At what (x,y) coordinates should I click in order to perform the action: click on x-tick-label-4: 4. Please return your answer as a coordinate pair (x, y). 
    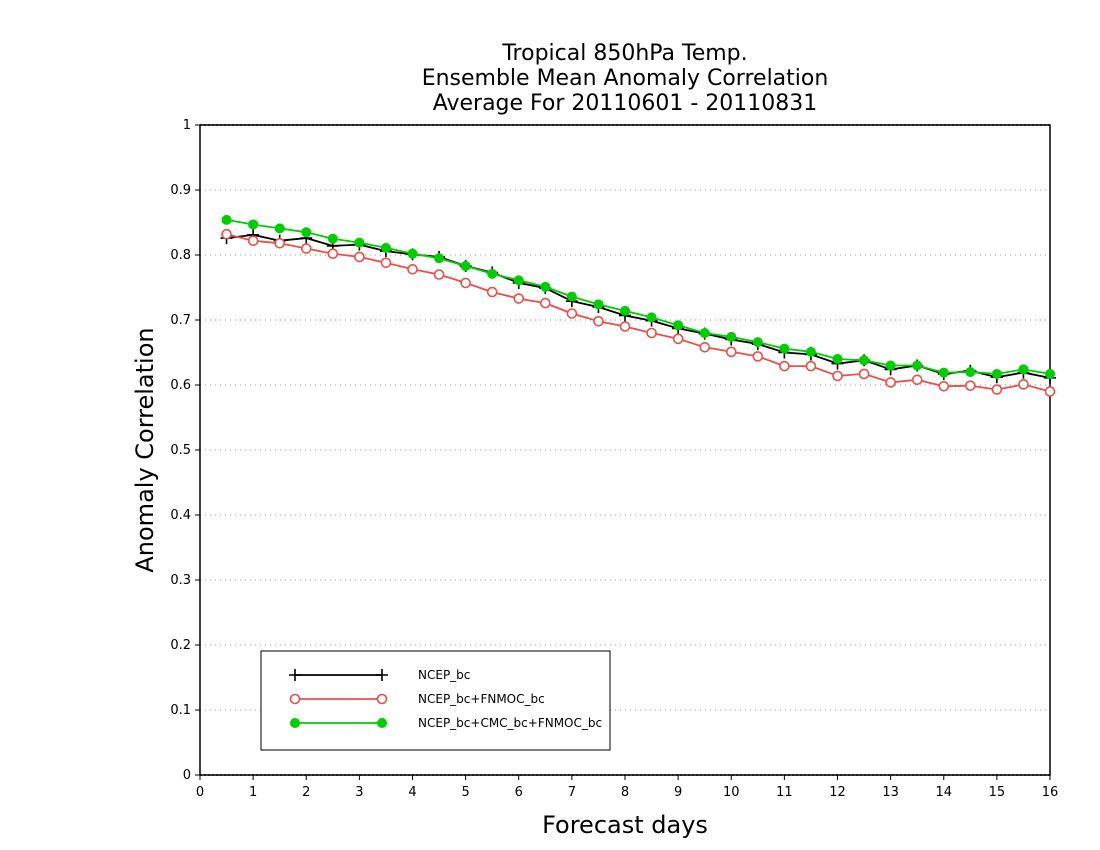
    Looking at the image, I should click on (412, 792).